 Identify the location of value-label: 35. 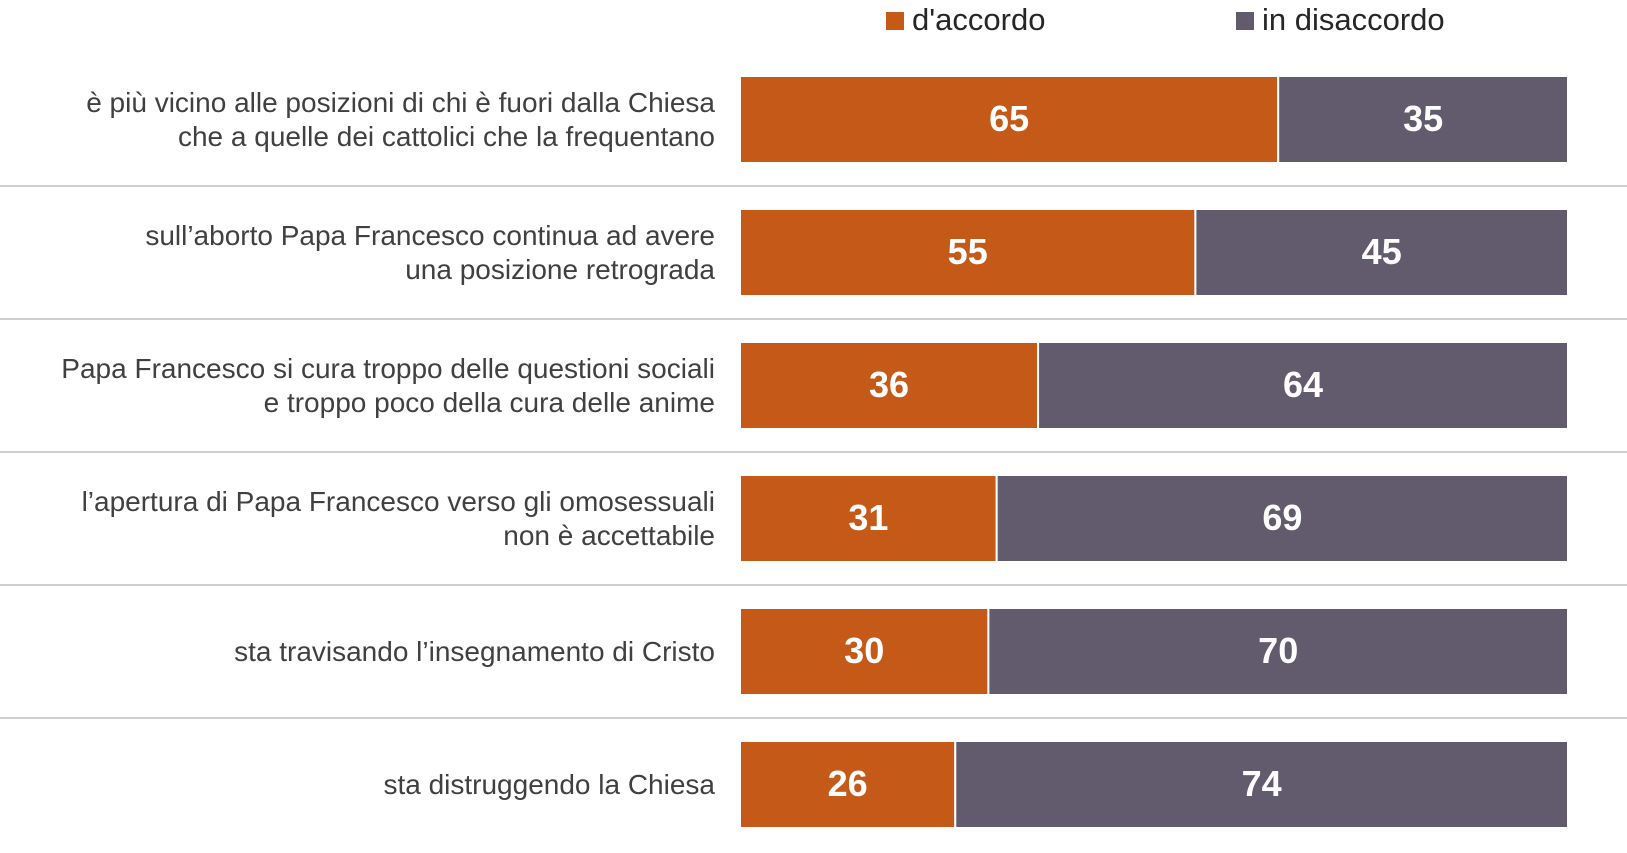
(1423, 118).